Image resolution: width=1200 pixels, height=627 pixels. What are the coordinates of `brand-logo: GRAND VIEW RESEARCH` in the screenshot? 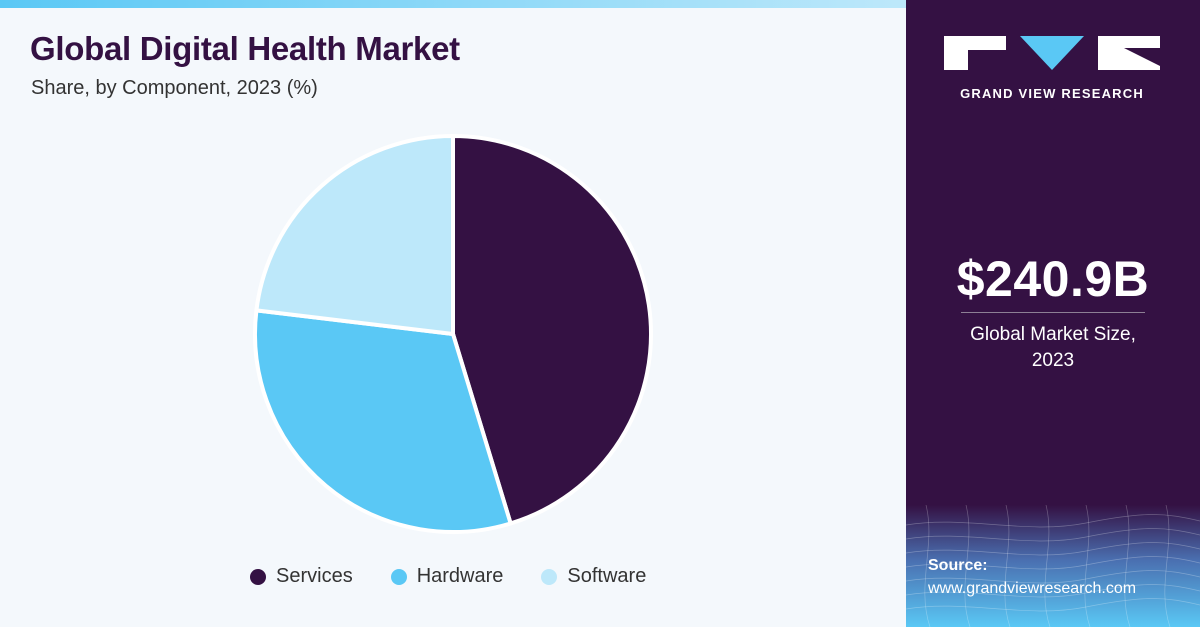 It's located at (1052, 68).